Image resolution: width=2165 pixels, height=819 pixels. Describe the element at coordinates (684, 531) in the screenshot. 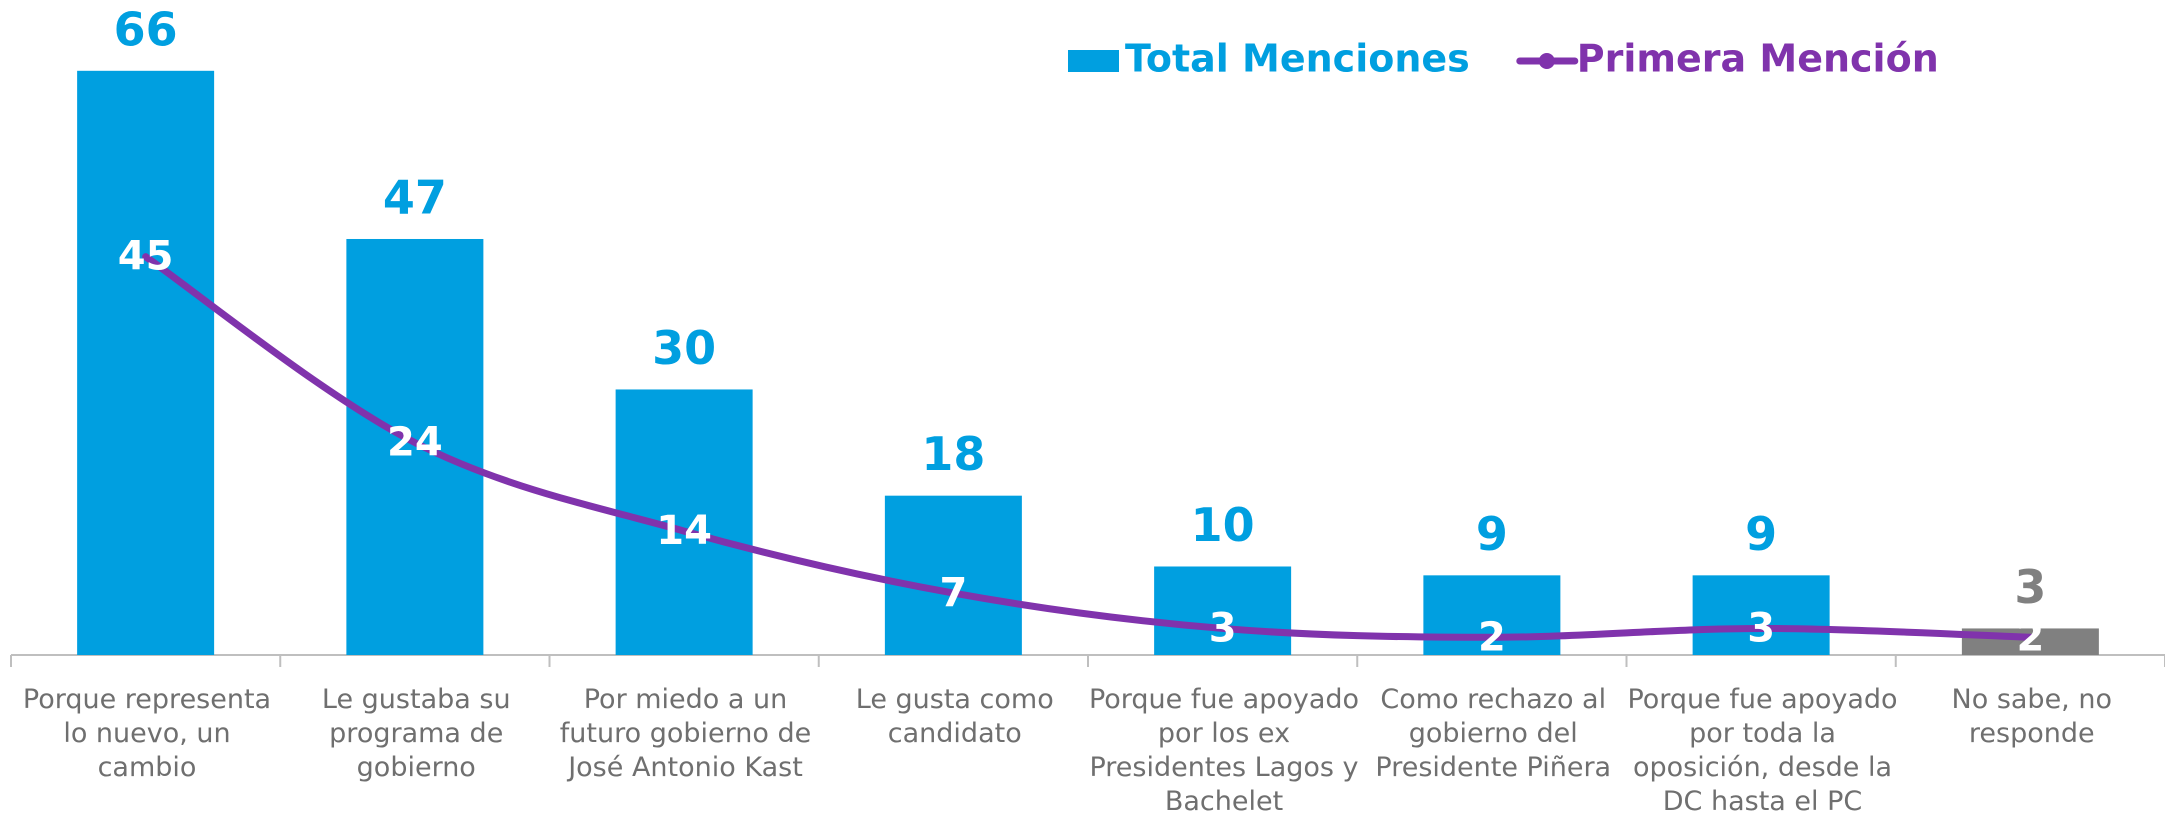

I see `line-value-label: 14` at that location.